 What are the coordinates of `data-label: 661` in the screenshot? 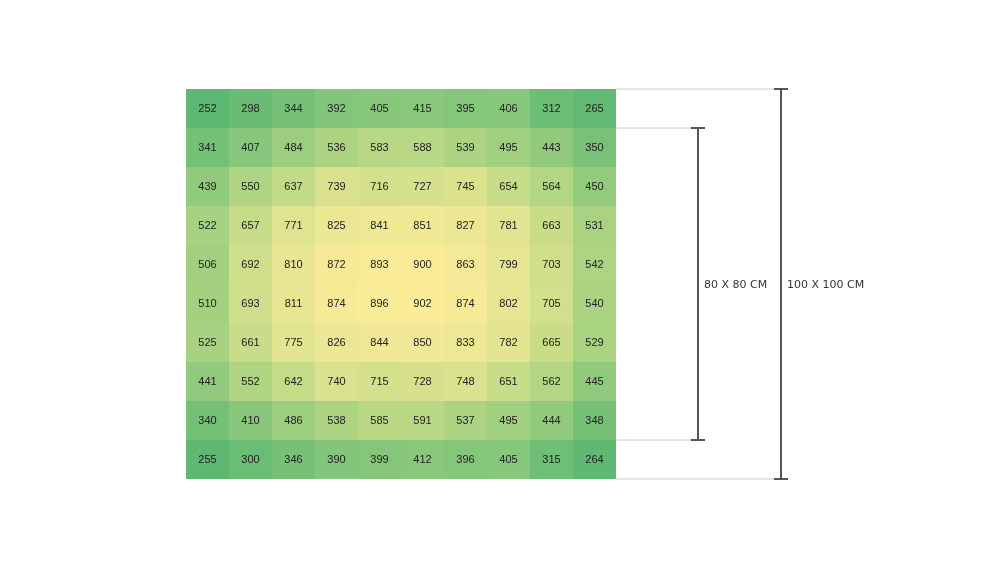 It's located at (250, 342).